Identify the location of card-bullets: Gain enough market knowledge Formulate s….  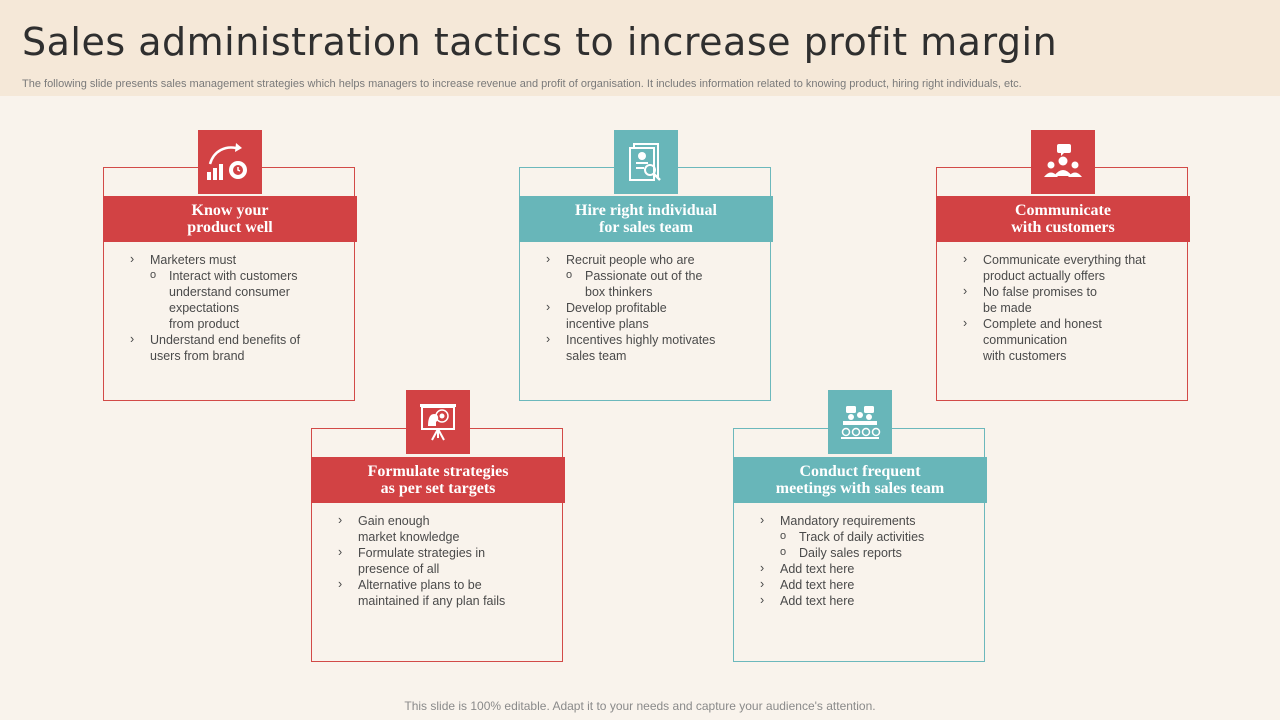
(422, 560).